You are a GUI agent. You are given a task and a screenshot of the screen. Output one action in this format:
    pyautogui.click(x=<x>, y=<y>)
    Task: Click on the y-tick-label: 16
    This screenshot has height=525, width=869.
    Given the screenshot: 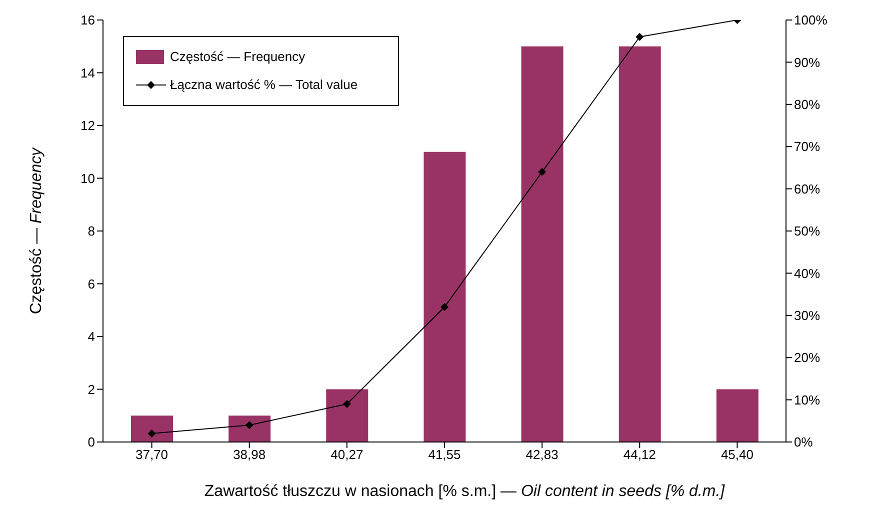 What is the action you would take?
    pyautogui.click(x=87, y=20)
    